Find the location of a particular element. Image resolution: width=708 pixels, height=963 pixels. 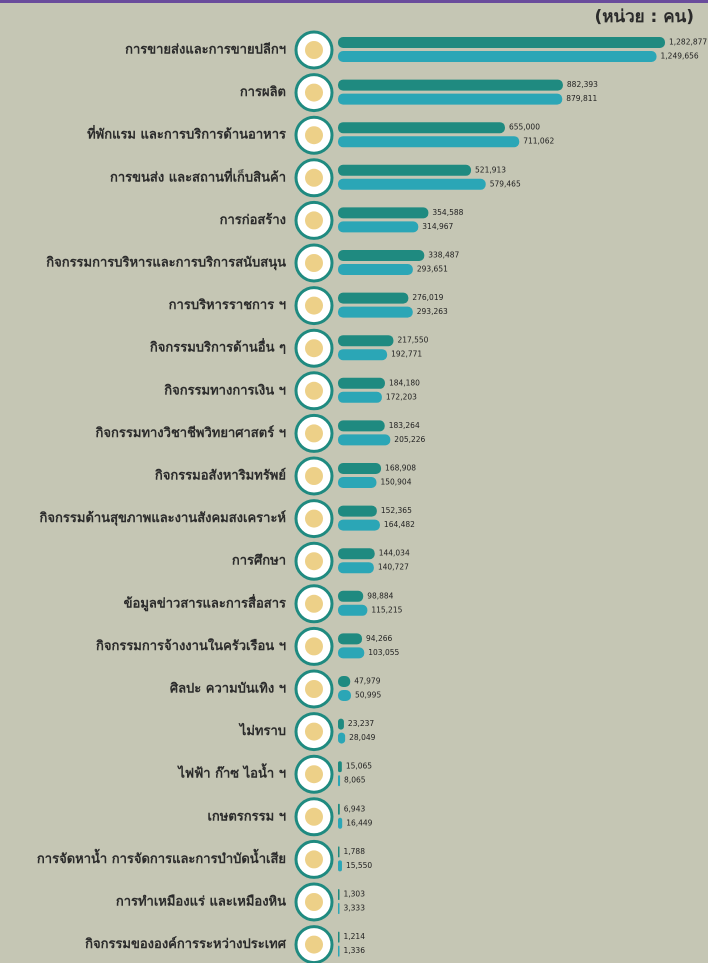

value-label: 276,019 is located at coordinates (427, 297).